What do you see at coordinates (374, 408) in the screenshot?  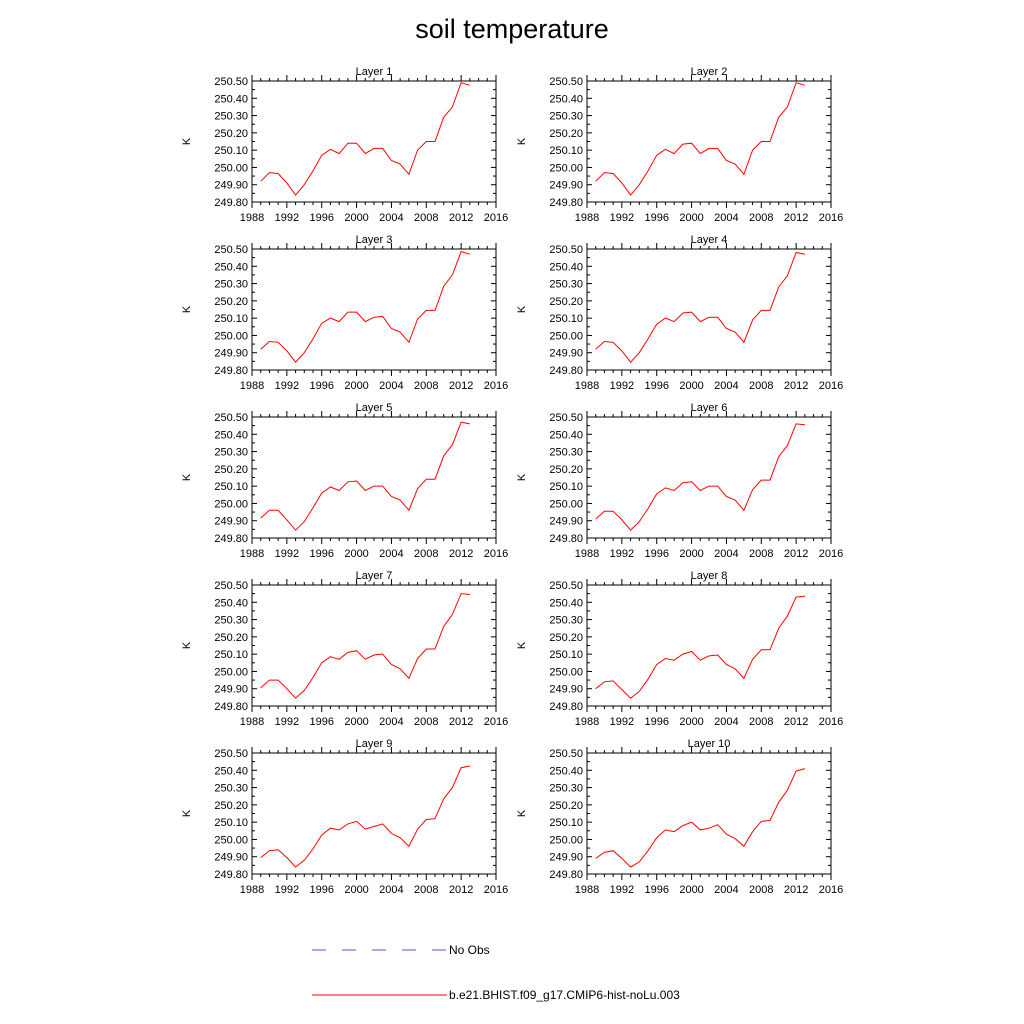 I see `panel-title: Layer 5` at bounding box center [374, 408].